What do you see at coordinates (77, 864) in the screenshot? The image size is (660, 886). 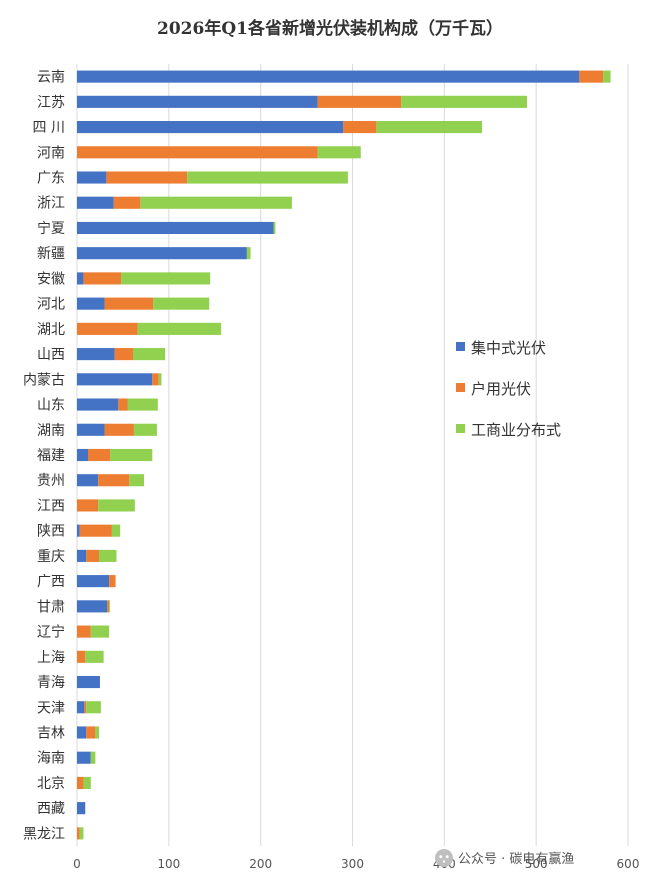 I see `x-tick-label: 0` at bounding box center [77, 864].